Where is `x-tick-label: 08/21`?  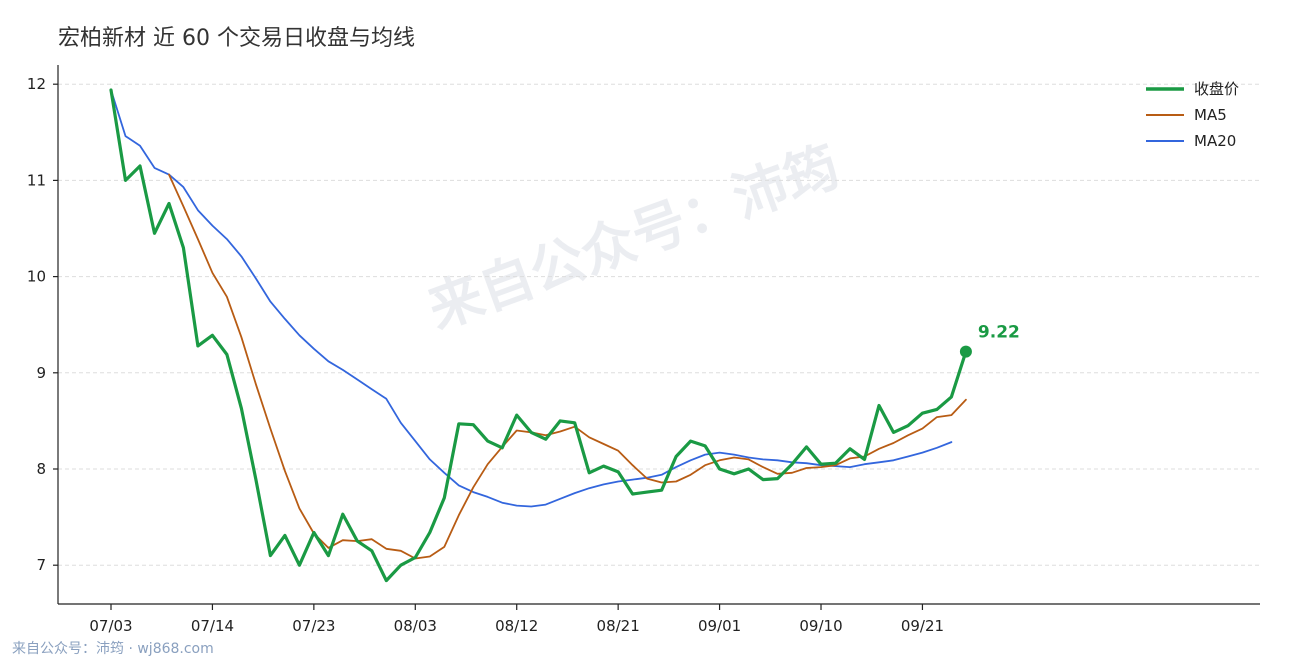 x-tick-label: 08/21 is located at coordinates (618, 626).